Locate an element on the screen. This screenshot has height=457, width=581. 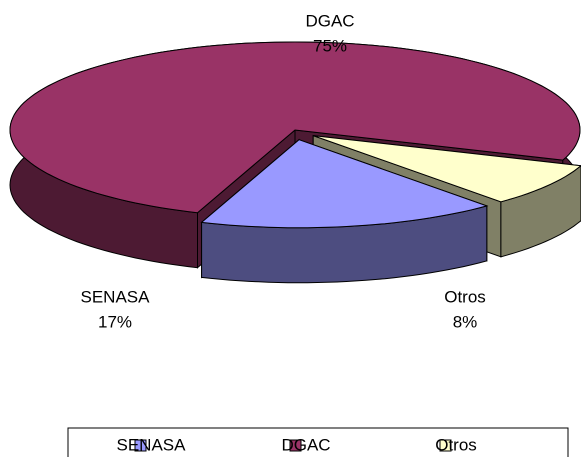
legend-box is located at coordinates (318, 442).